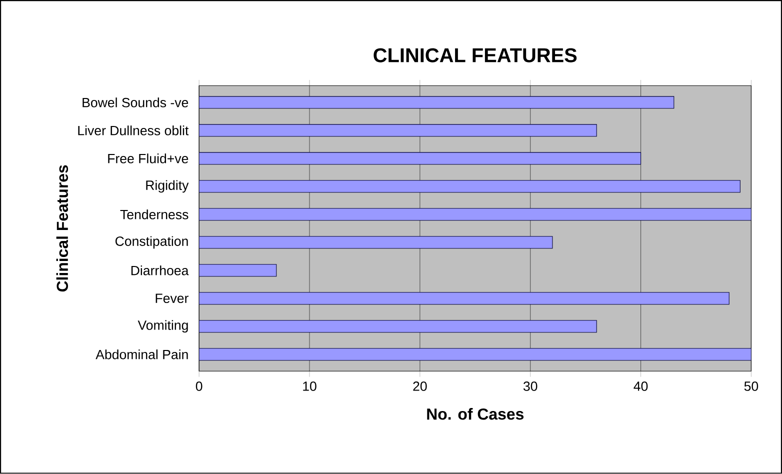 Image resolution: width=782 pixels, height=474 pixels. Describe the element at coordinates (420, 387) in the screenshot. I see `x-tick-label: 20` at that location.